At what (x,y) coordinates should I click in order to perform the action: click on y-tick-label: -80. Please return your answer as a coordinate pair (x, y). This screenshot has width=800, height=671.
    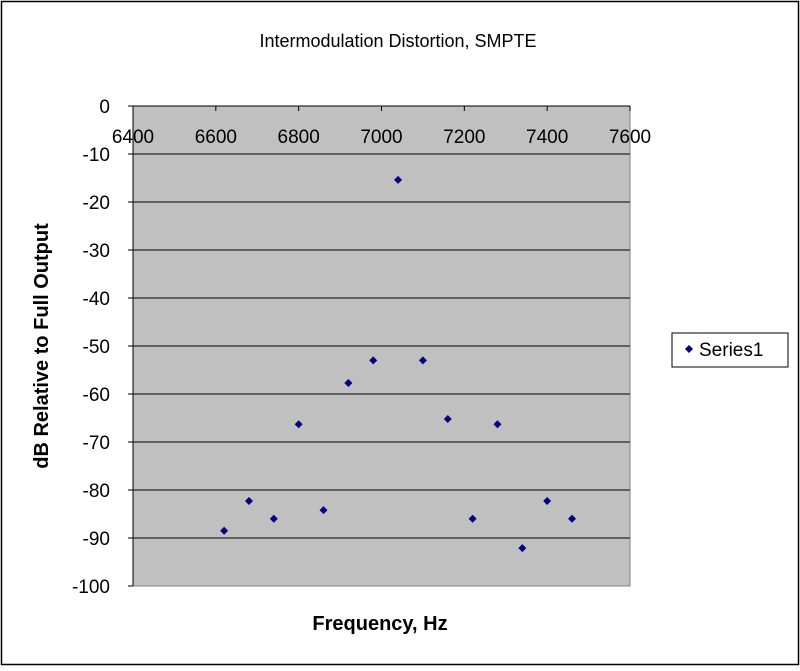
    Looking at the image, I should click on (96, 491).